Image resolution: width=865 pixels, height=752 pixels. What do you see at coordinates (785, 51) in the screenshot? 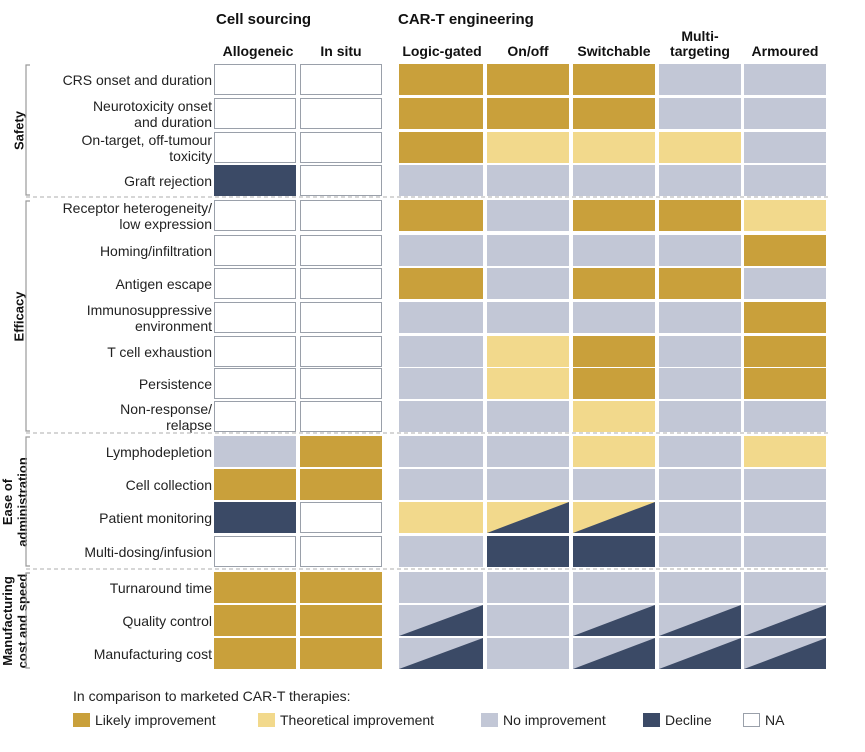
I see `column-header-6: Armoured` at bounding box center [785, 51].